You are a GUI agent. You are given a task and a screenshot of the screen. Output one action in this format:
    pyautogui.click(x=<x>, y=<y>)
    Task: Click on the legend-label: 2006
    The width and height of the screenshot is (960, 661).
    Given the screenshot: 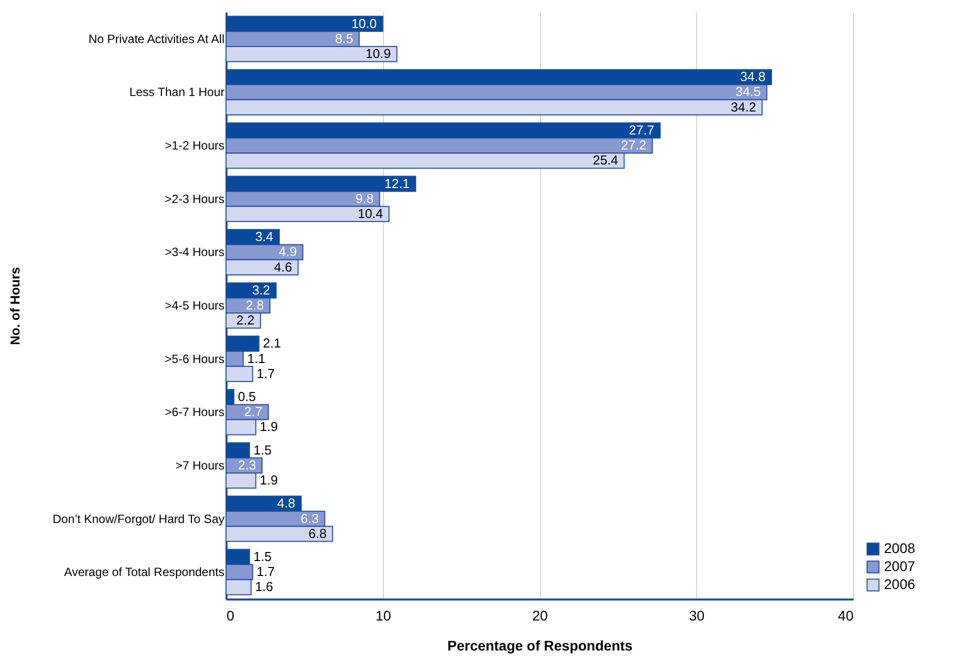 What is the action you would take?
    pyautogui.click(x=900, y=584)
    